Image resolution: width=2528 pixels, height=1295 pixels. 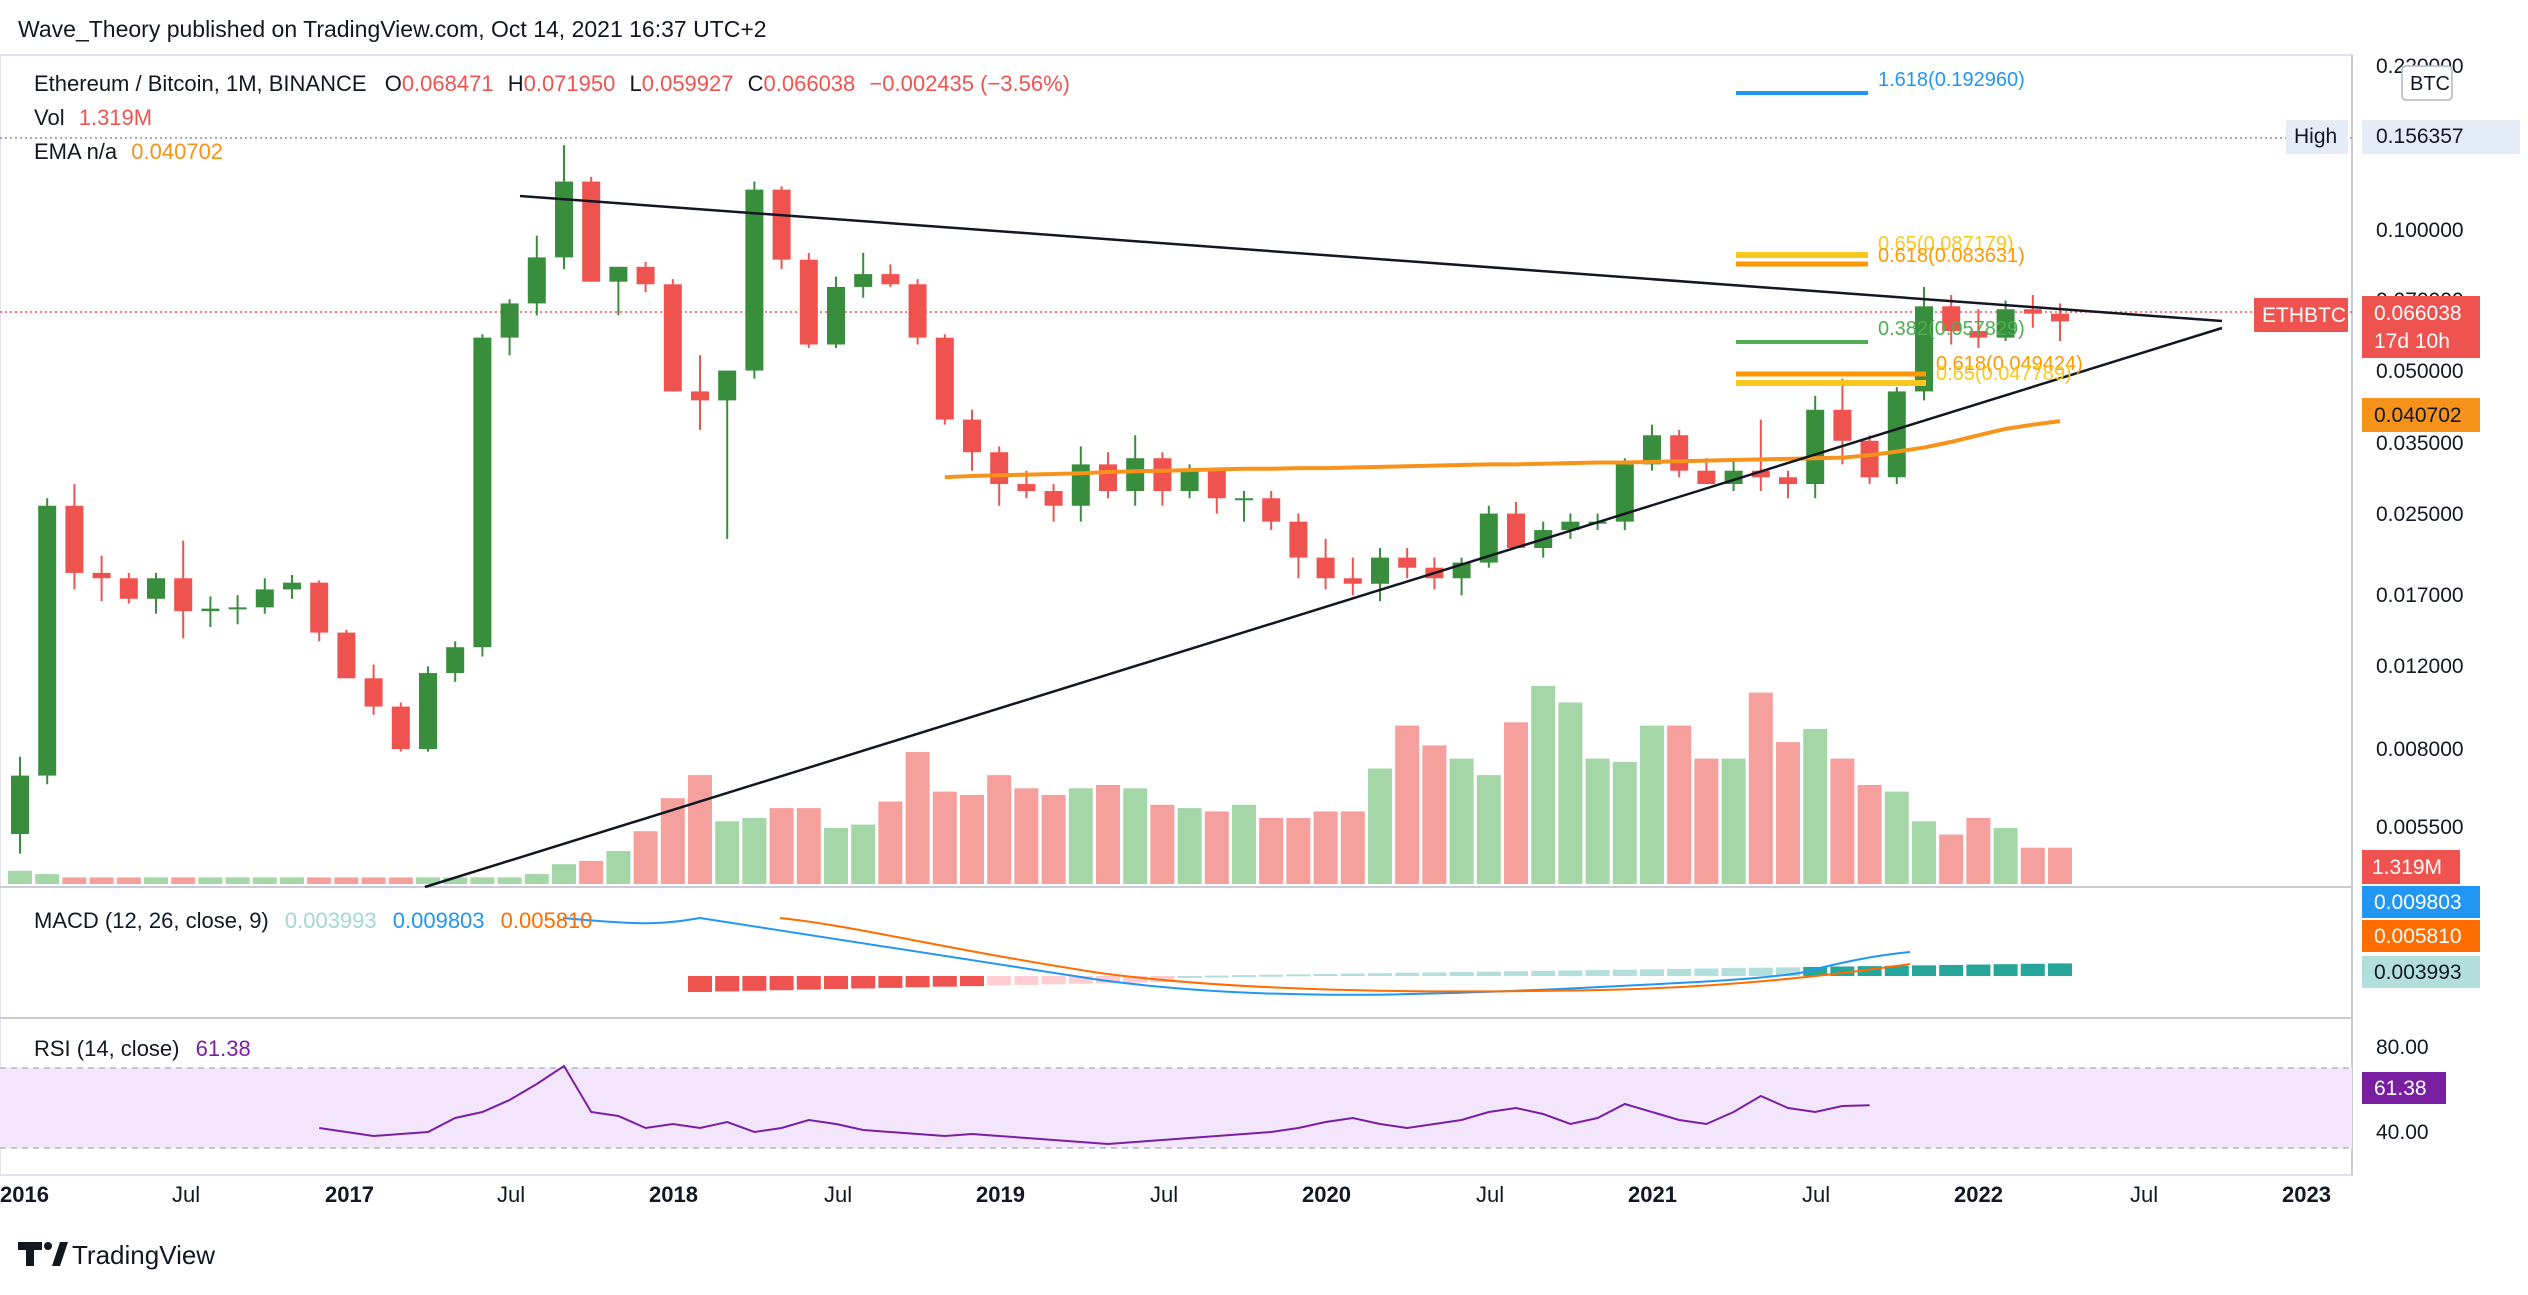 I want to click on tv-logo-slash, so click(x=60, y=1254).